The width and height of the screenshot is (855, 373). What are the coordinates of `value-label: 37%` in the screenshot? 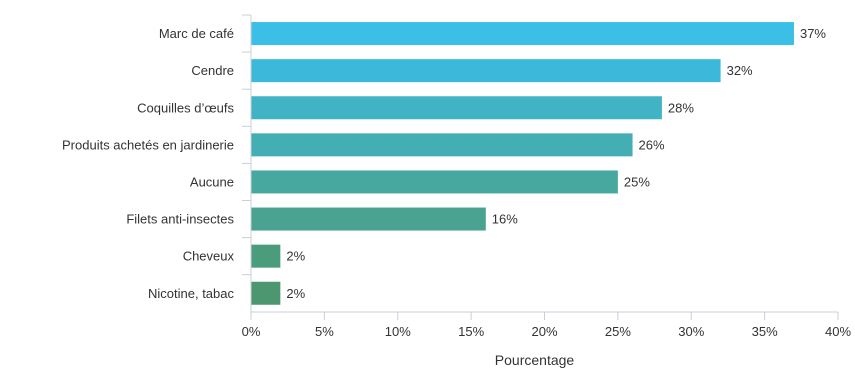 It's located at (813, 33).